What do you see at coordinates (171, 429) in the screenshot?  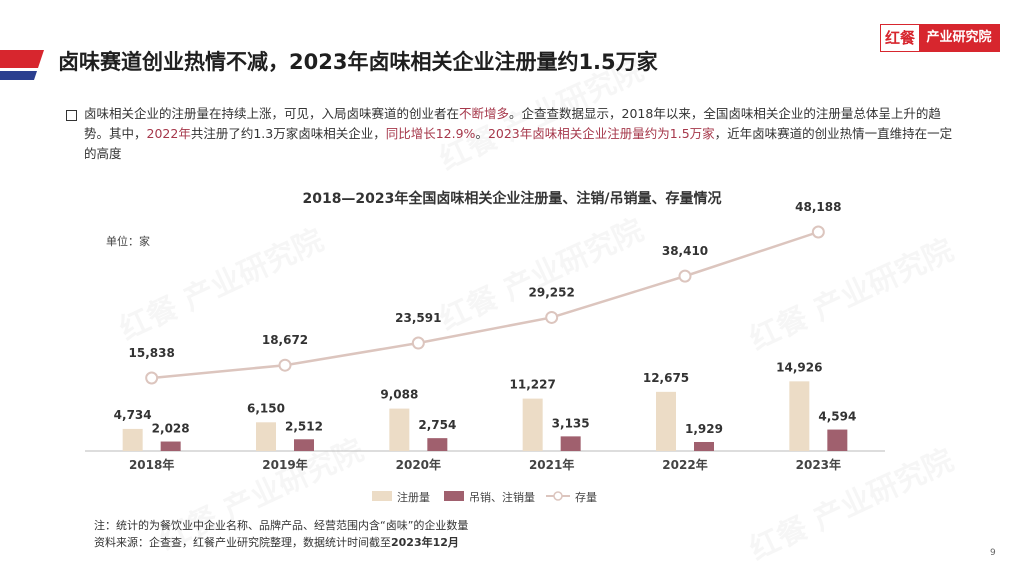 I see `data-label-revoked: 2,028` at bounding box center [171, 429].